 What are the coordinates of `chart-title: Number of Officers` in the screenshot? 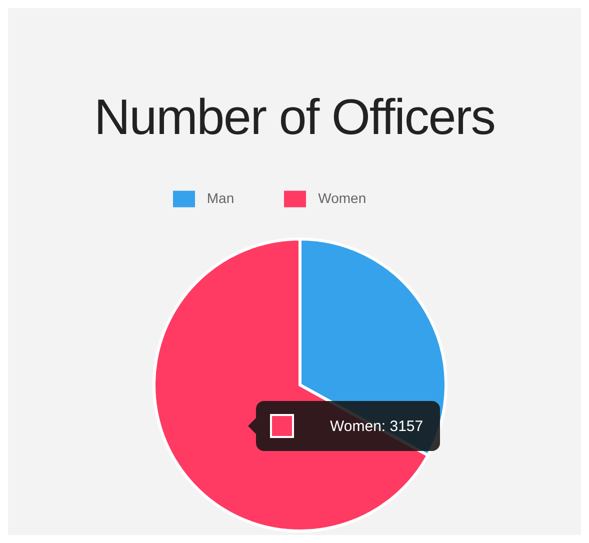 It's located at (294, 117).